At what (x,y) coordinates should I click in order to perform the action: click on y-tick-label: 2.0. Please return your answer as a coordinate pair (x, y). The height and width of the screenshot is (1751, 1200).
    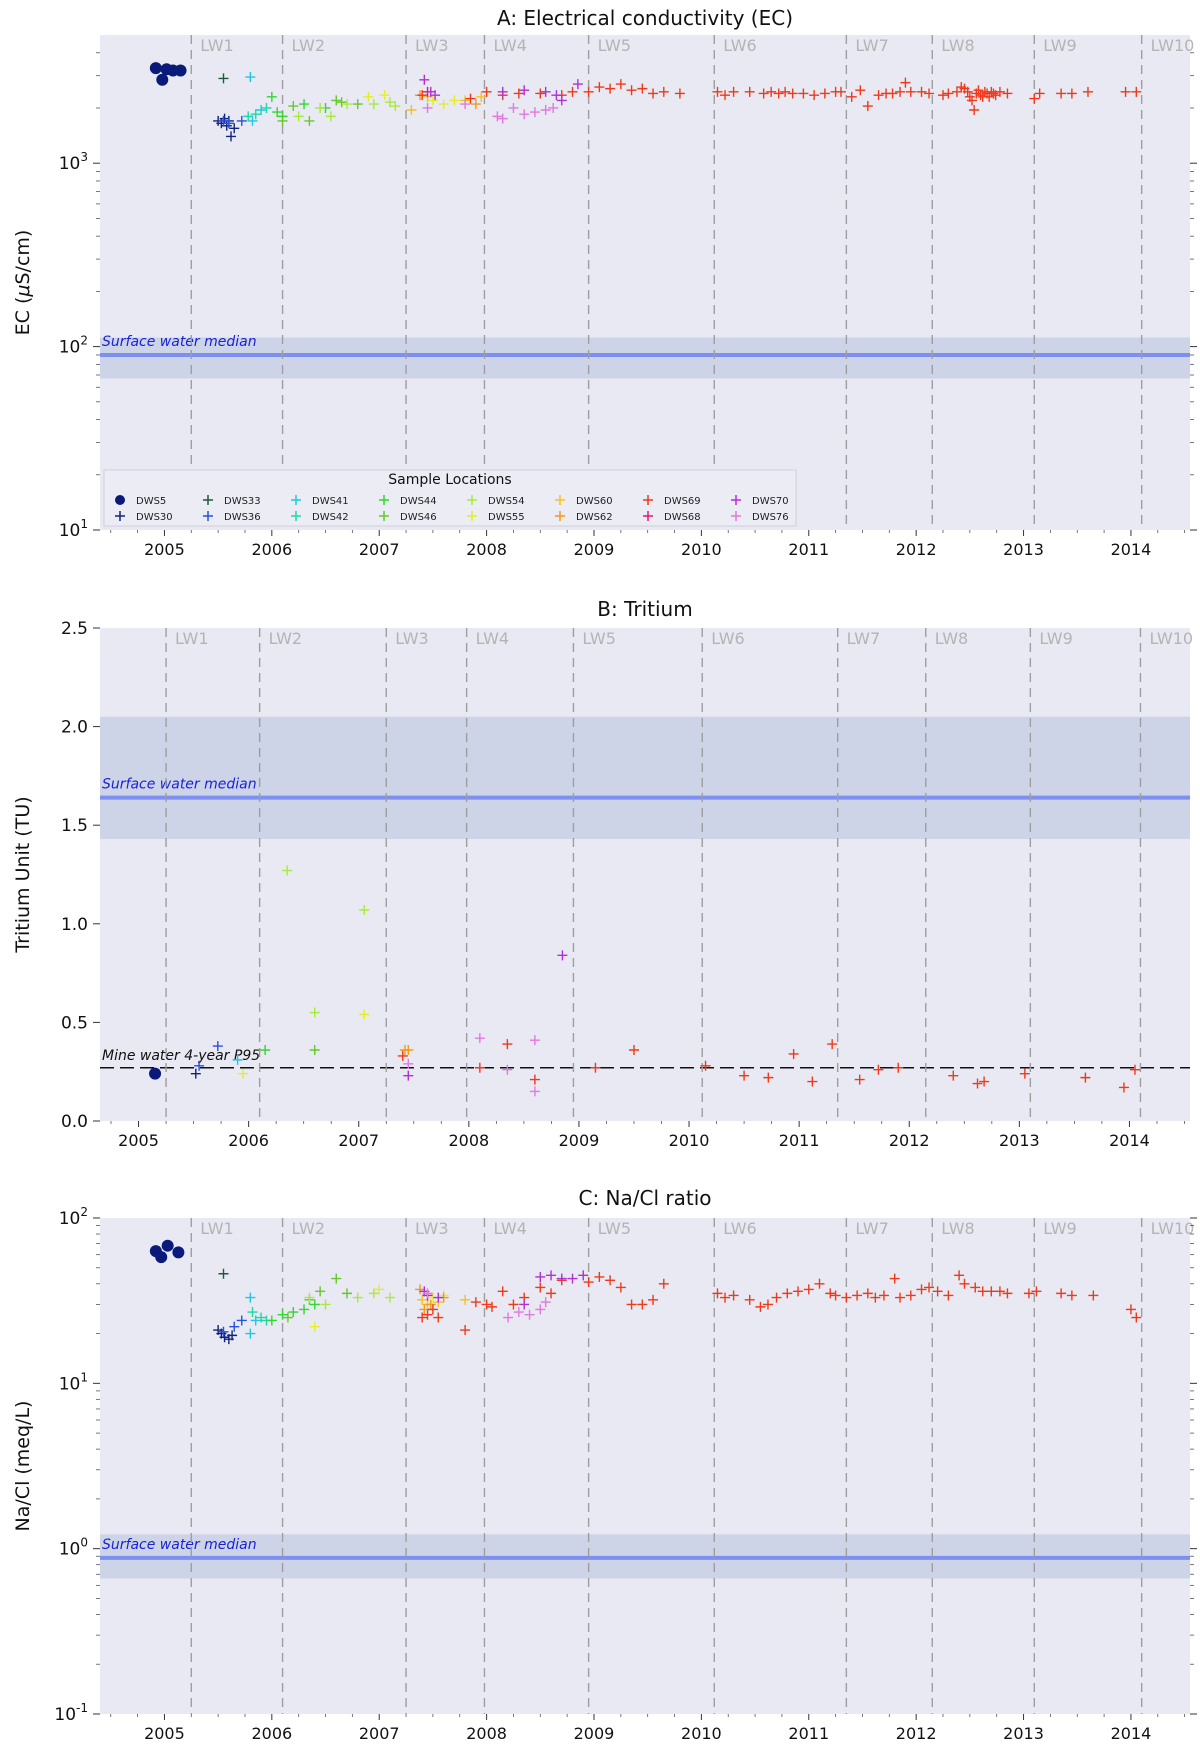
    Looking at the image, I should click on (74, 728).